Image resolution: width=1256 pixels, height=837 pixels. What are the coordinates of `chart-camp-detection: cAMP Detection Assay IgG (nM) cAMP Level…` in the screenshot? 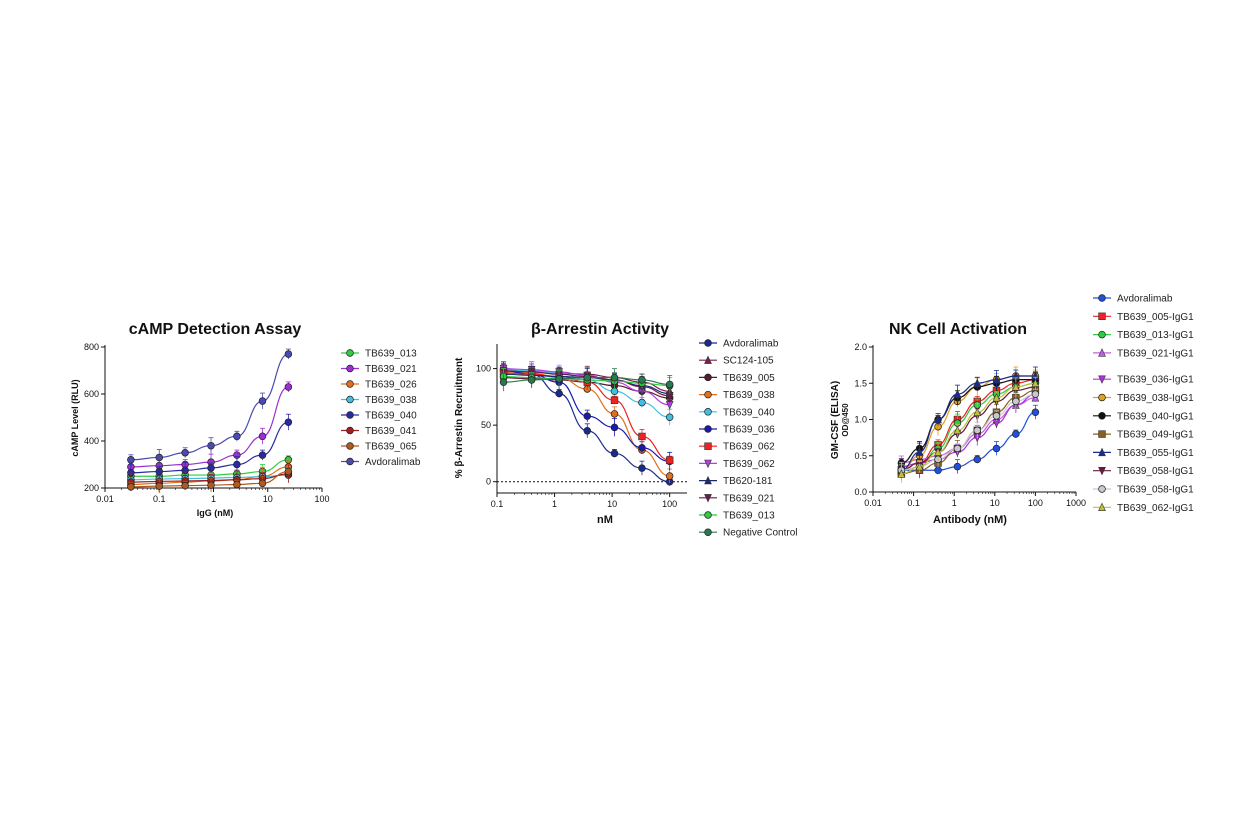 It's located at (245, 419).